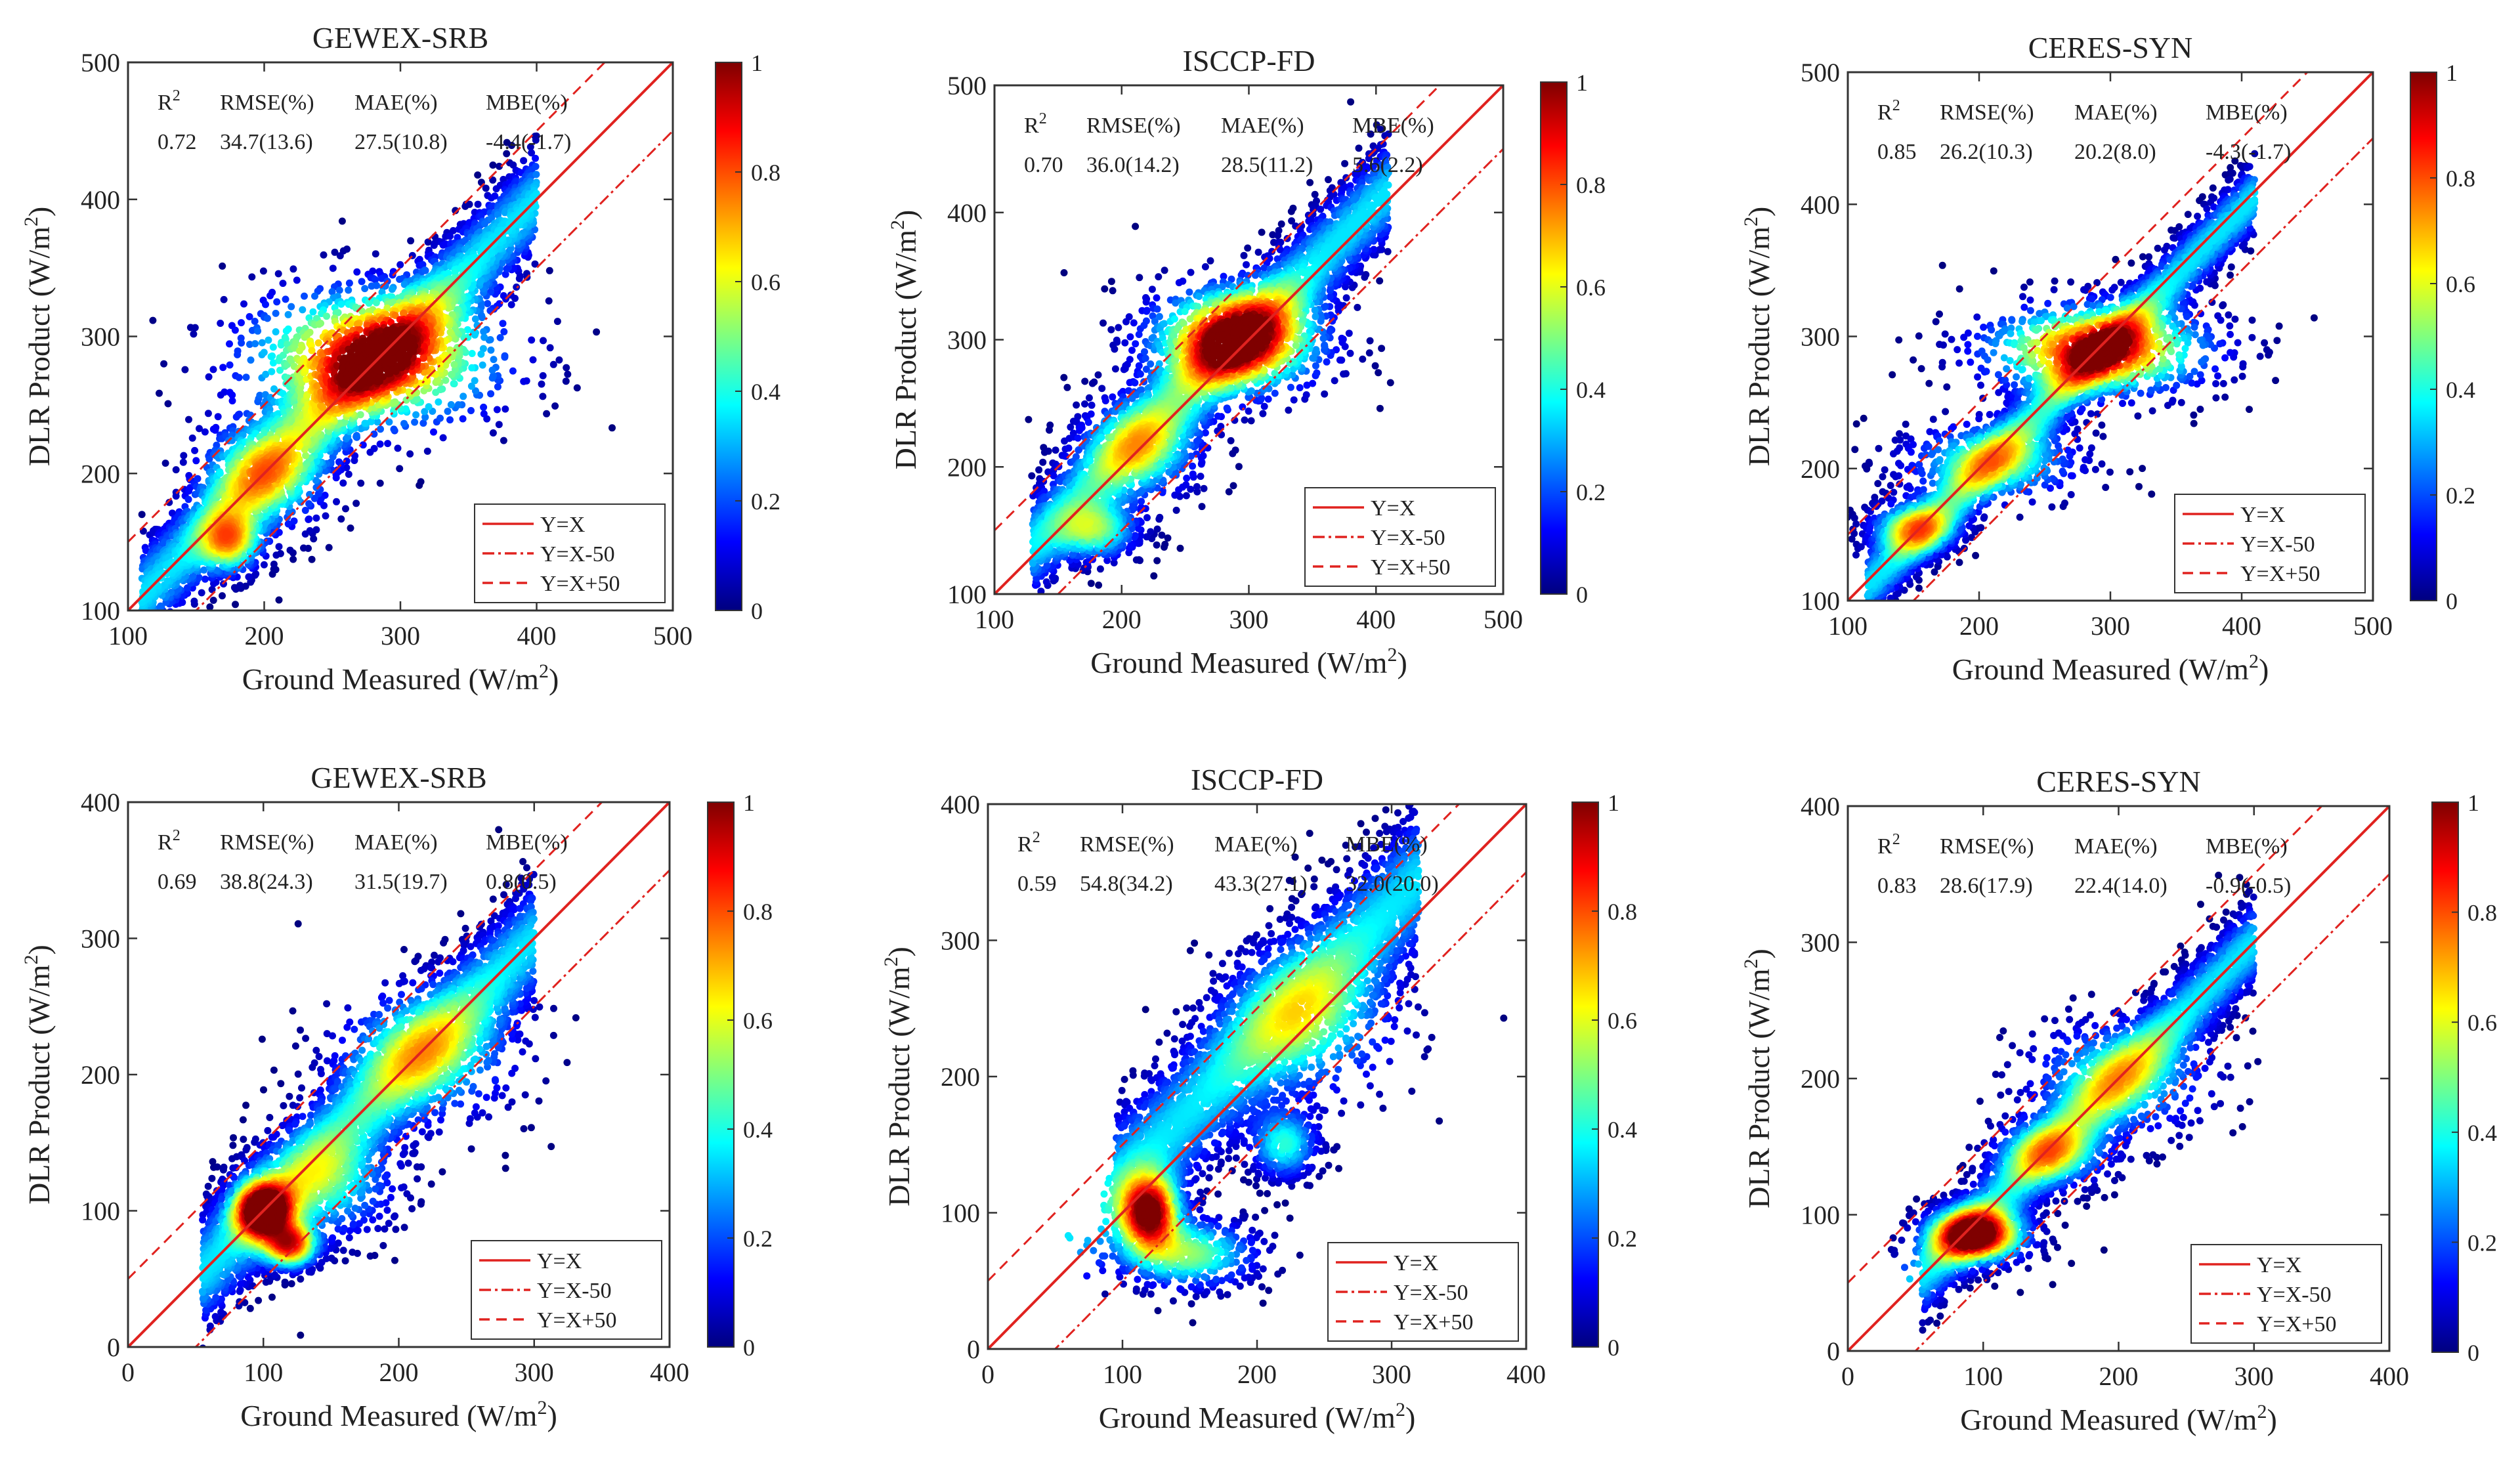  I want to click on x-tick-label: 500, so click(673, 636).